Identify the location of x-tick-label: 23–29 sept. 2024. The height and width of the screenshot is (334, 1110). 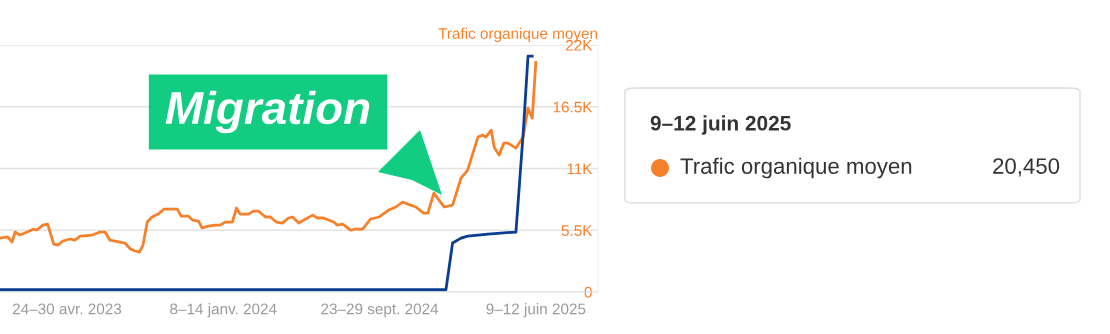
(380, 310).